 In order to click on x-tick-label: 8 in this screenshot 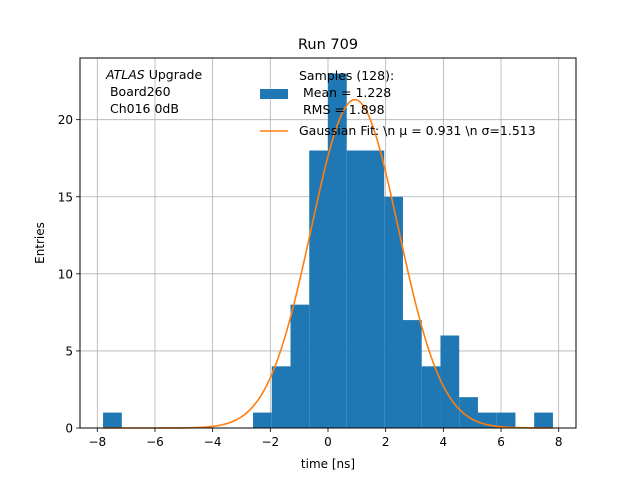, I will do `click(559, 442)`.